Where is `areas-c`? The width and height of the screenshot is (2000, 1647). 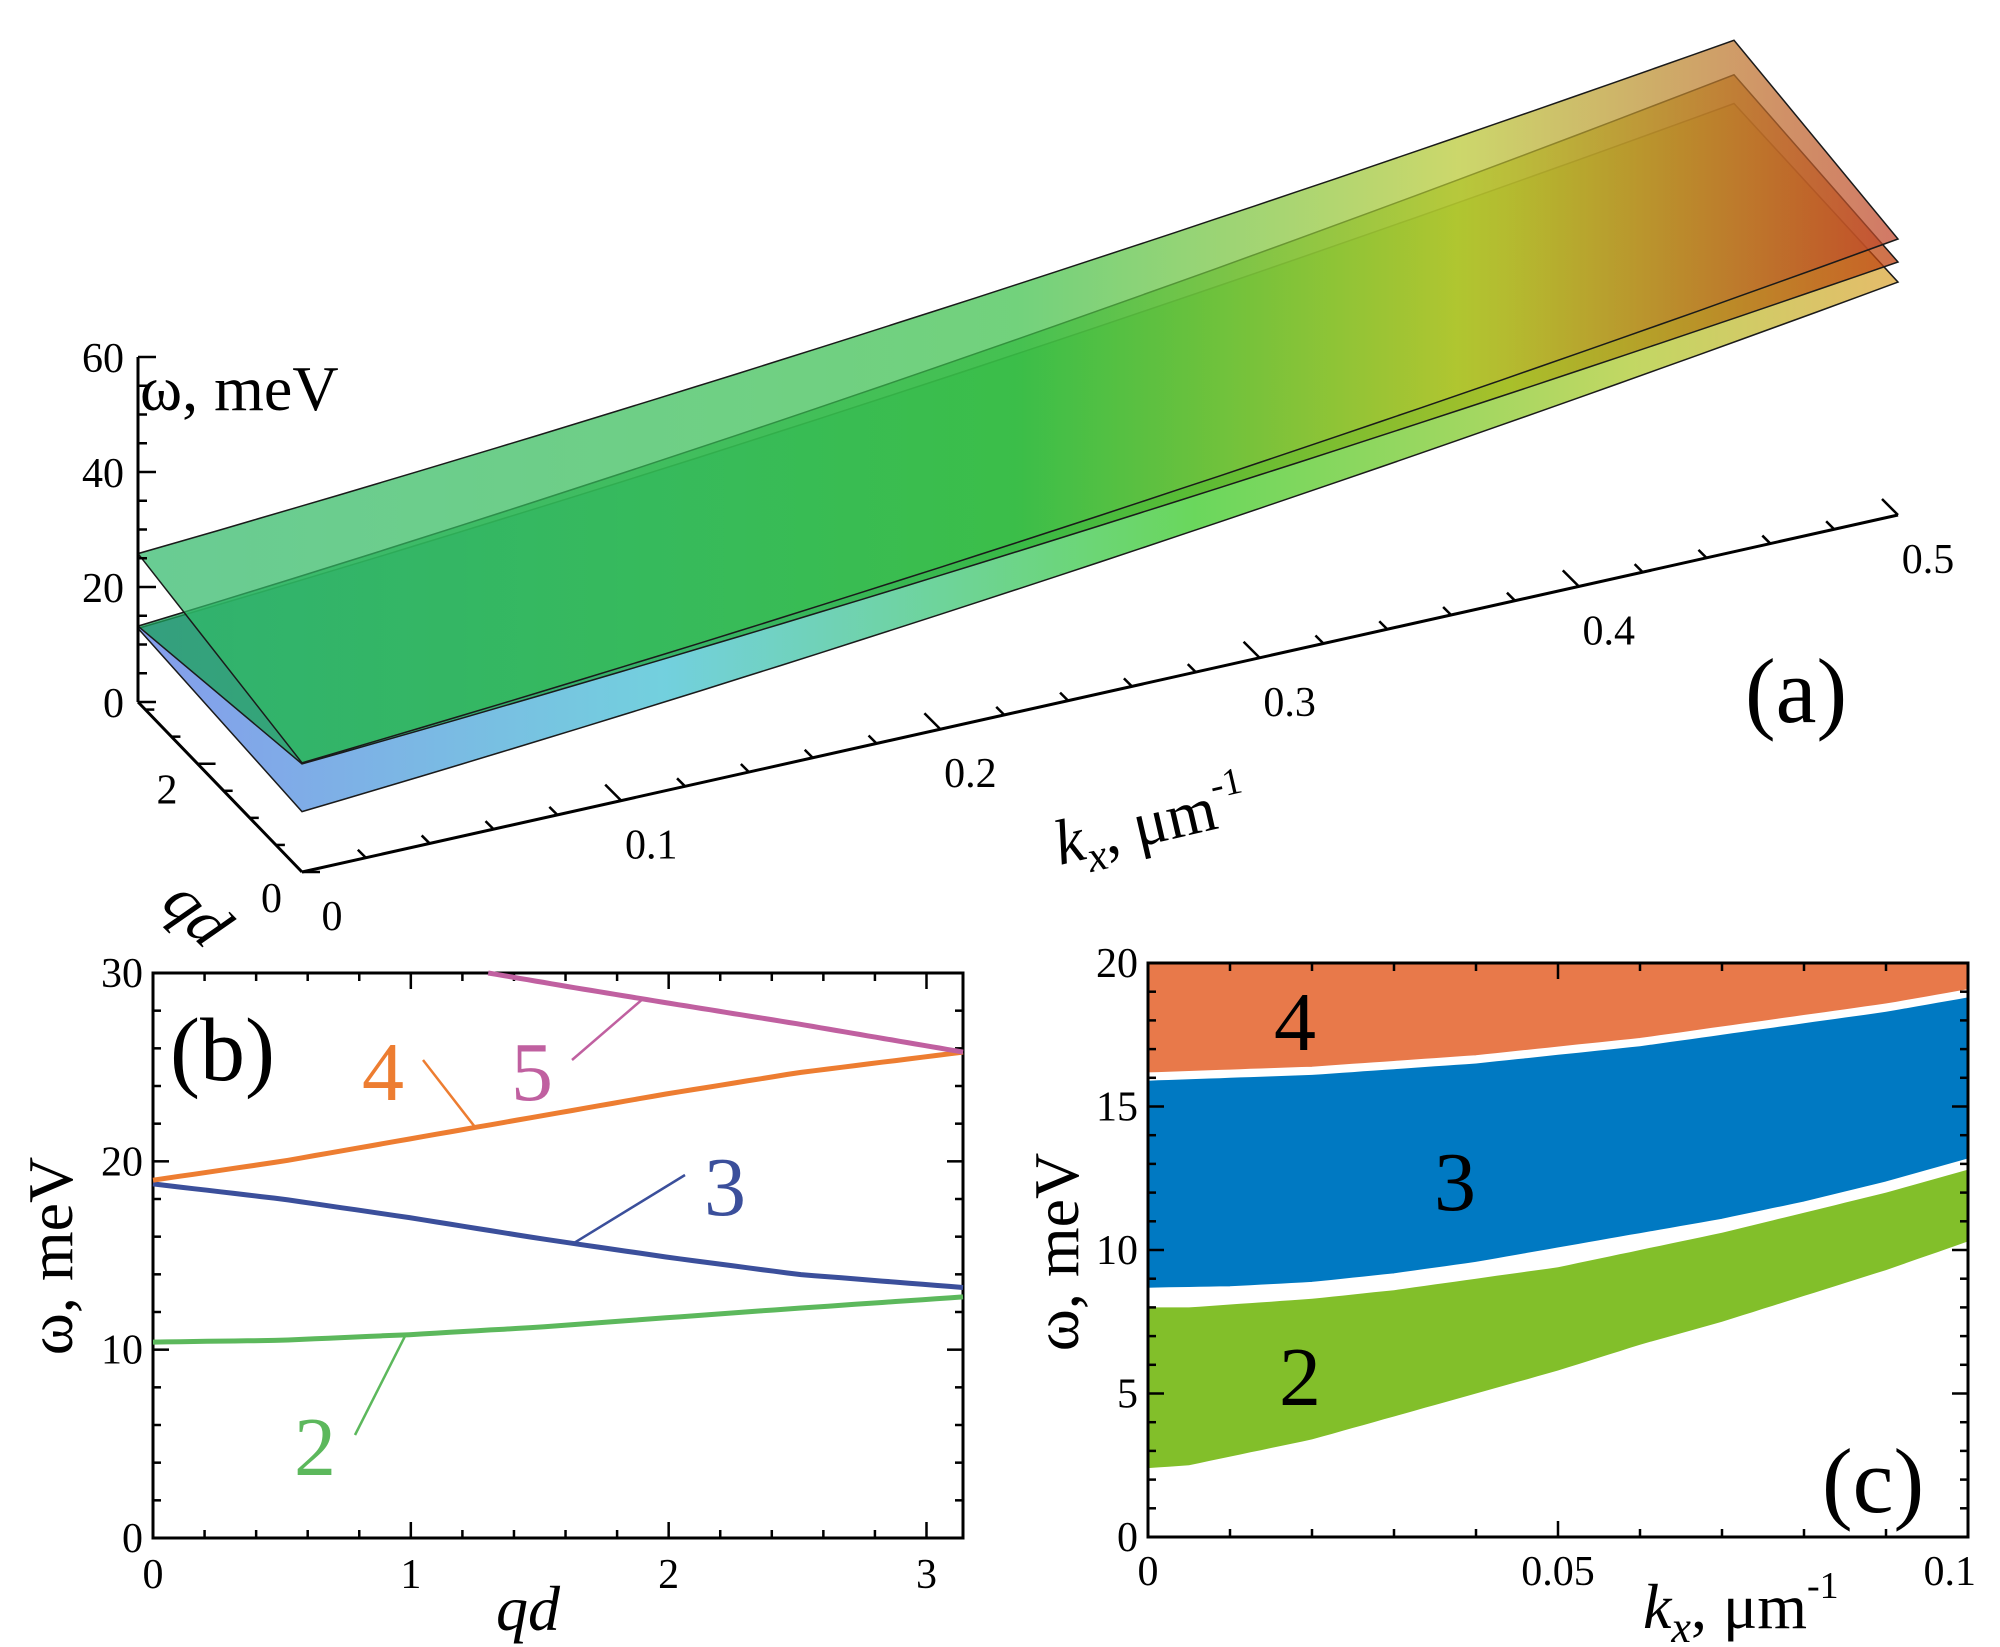
areas-c is located at coordinates (1558, 1216).